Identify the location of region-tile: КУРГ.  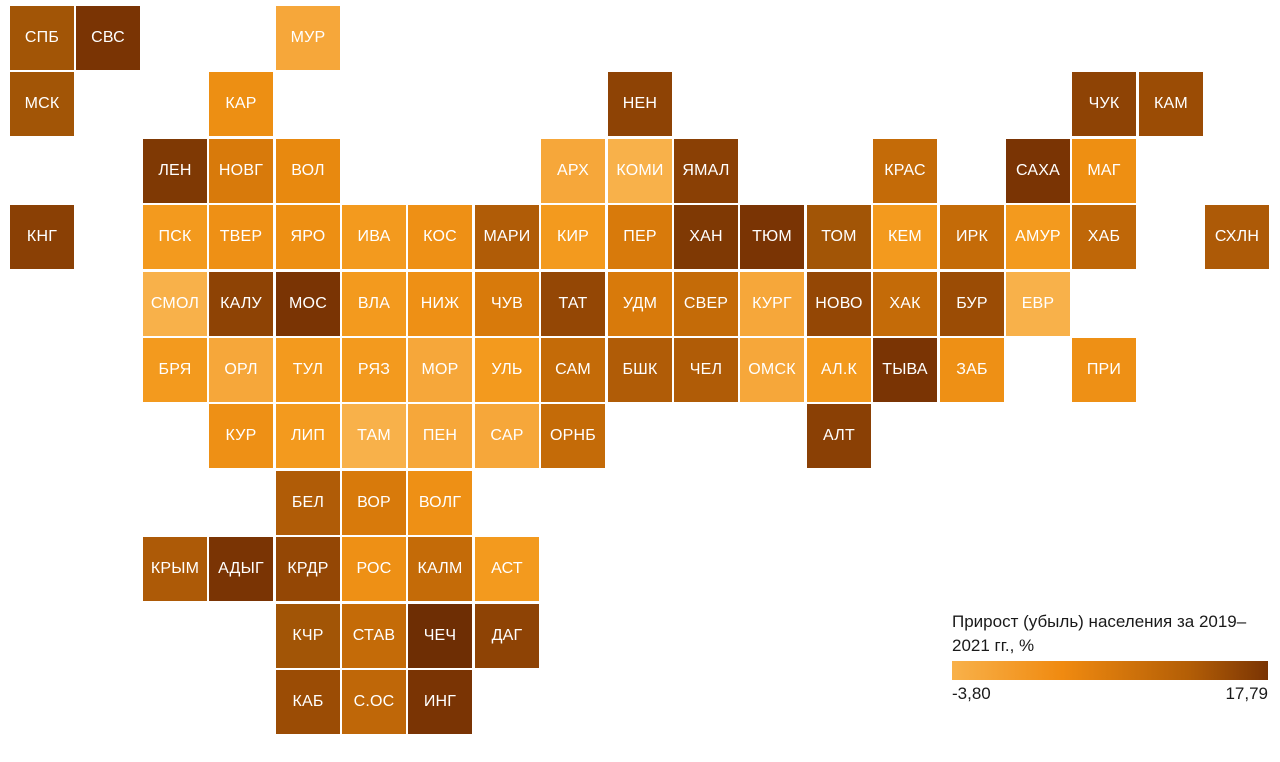
(772, 304).